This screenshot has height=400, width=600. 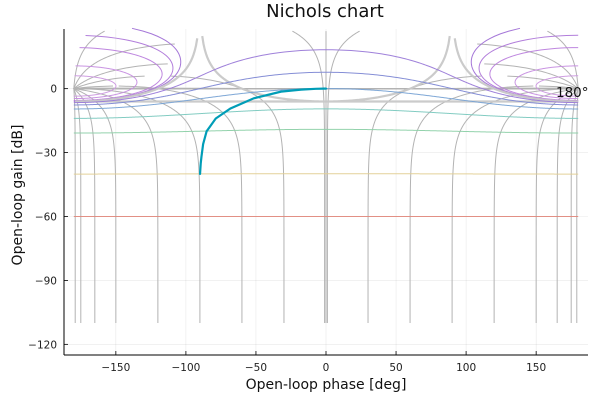 What do you see at coordinates (185, 368) in the screenshot?
I see `x-tick-label: −100` at bounding box center [185, 368].